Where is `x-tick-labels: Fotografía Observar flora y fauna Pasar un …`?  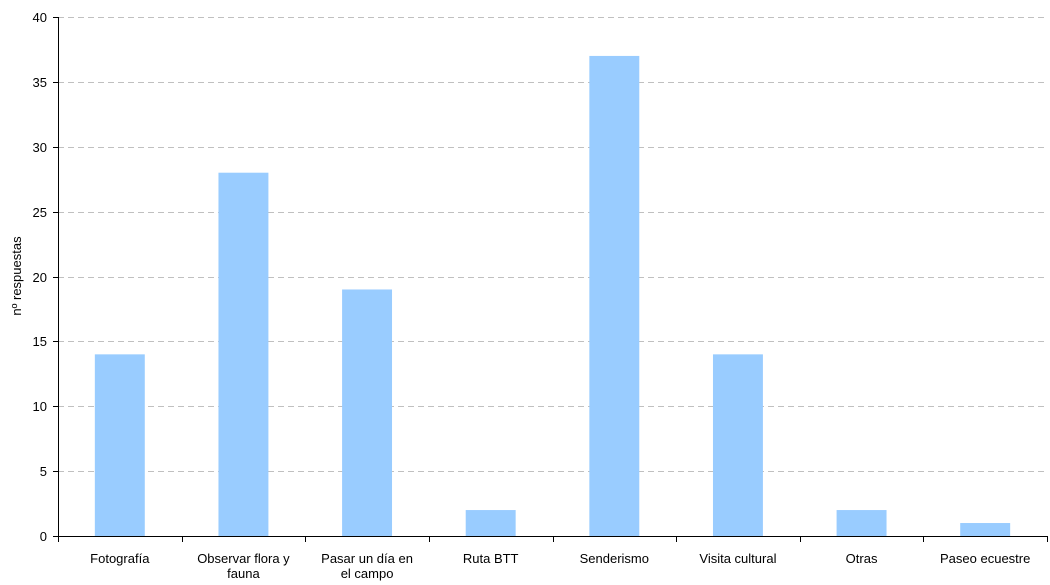 x-tick-labels: Fotografía Observar flora y fauna Pasar un … is located at coordinates (560, 566).